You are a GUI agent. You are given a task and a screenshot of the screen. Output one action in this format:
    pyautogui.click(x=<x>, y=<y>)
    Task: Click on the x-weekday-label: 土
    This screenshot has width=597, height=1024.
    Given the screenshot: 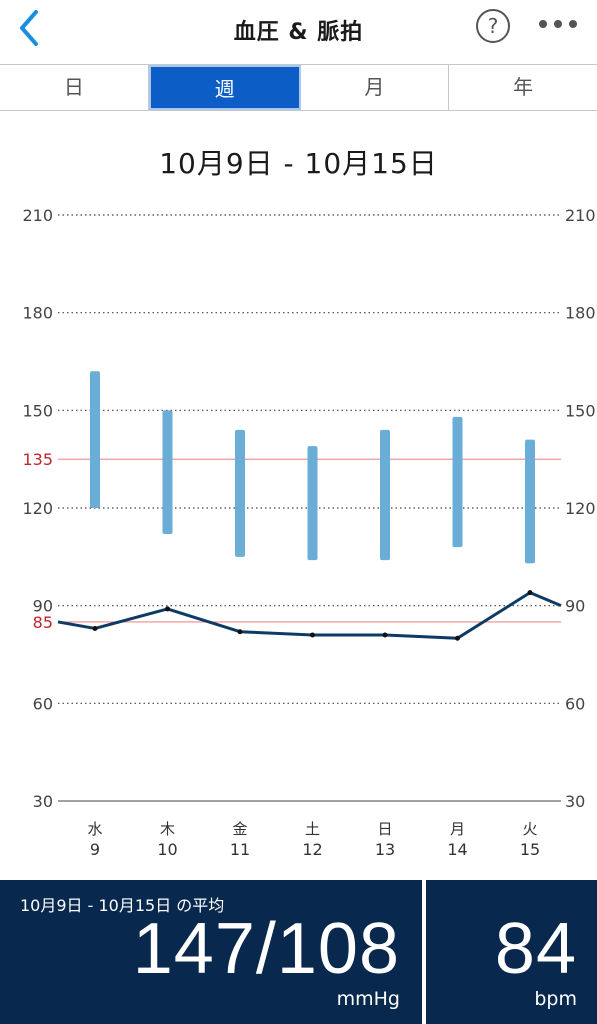 What is the action you would take?
    pyautogui.click(x=312, y=829)
    